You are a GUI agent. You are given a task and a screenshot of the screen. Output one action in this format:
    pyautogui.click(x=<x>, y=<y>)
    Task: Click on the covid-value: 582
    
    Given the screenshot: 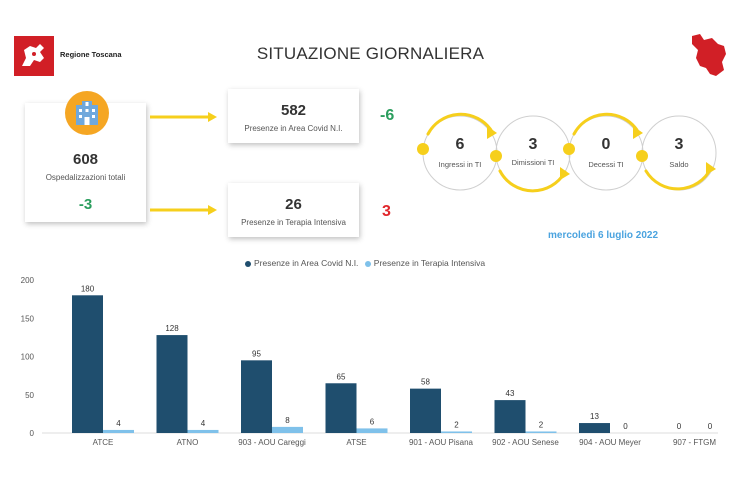 What is the action you would take?
    pyautogui.click(x=293, y=110)
    